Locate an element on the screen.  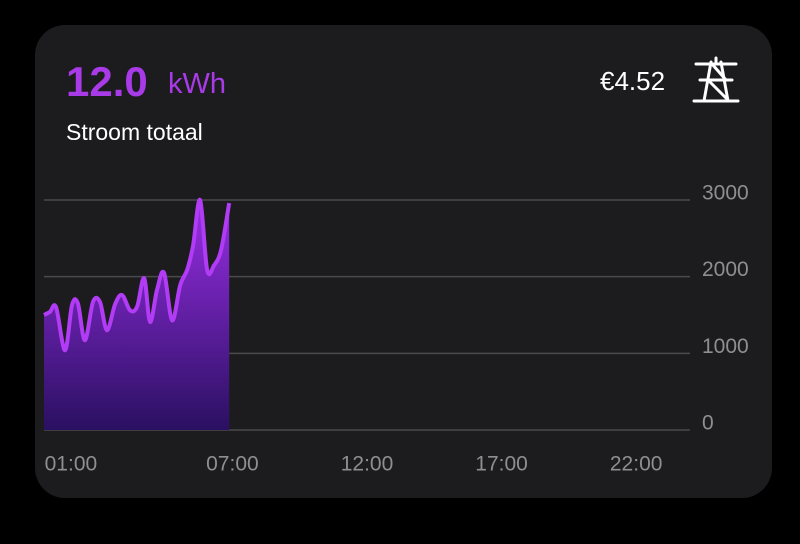
area is located at coordinates (137, 314).